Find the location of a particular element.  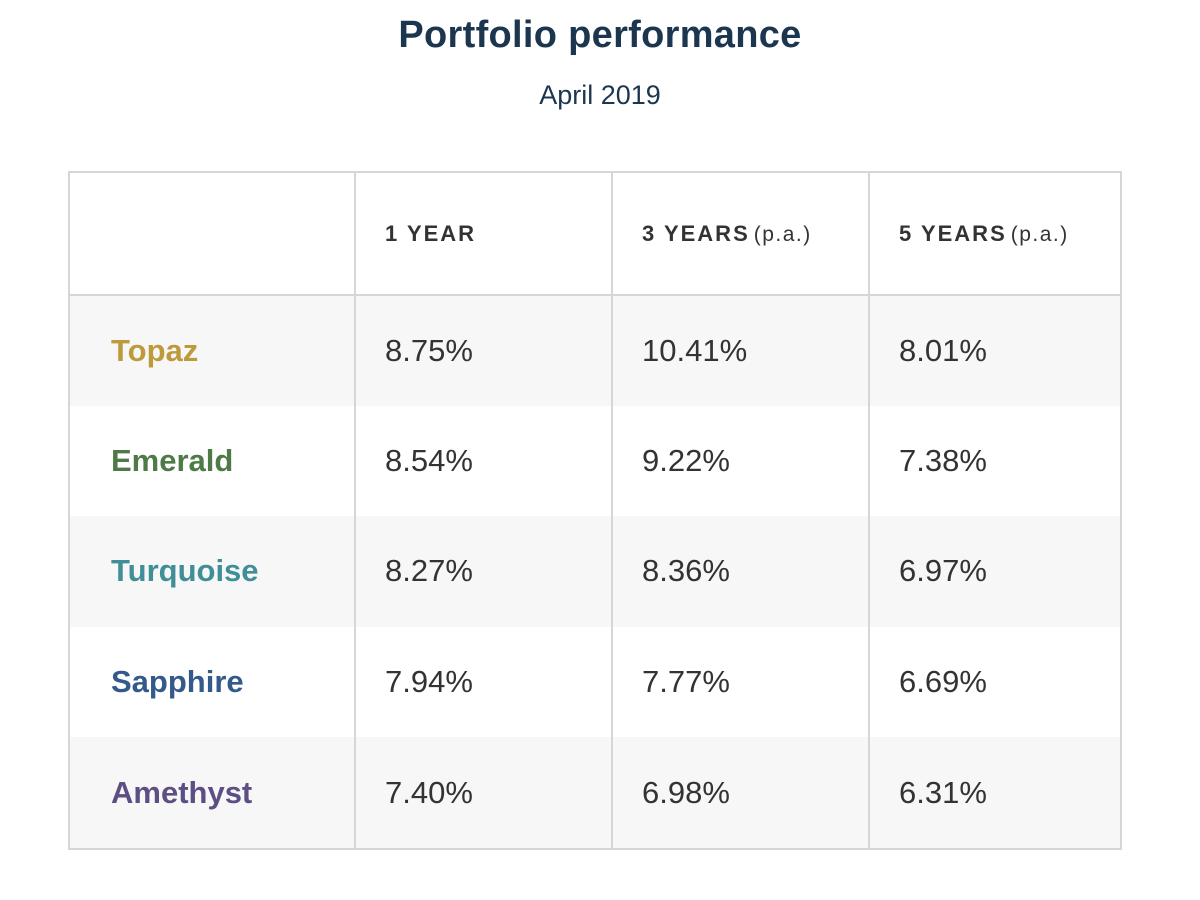

table-row: Topaz 8.75% 10.41% 8.01% is located at coordinates (595, 350).